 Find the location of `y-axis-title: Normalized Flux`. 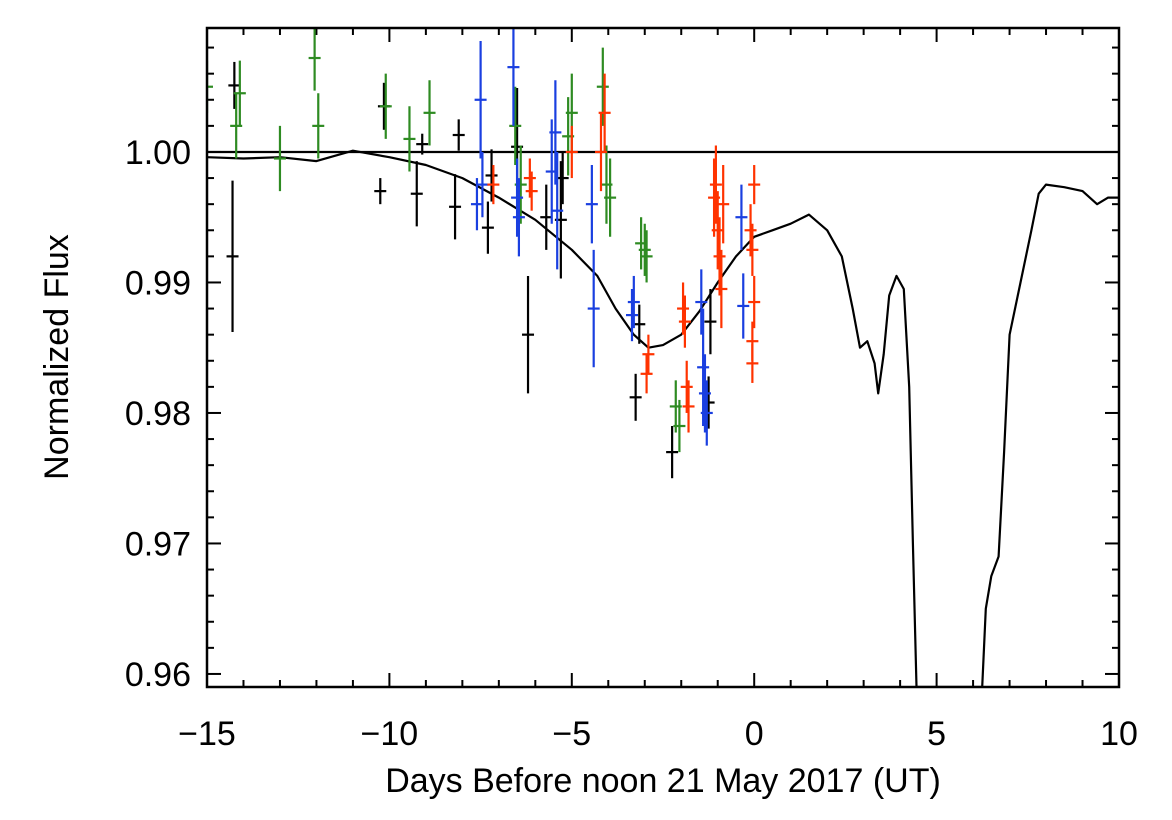

y-axis-title: Normalized Flux is located at coordinates (57, 357).